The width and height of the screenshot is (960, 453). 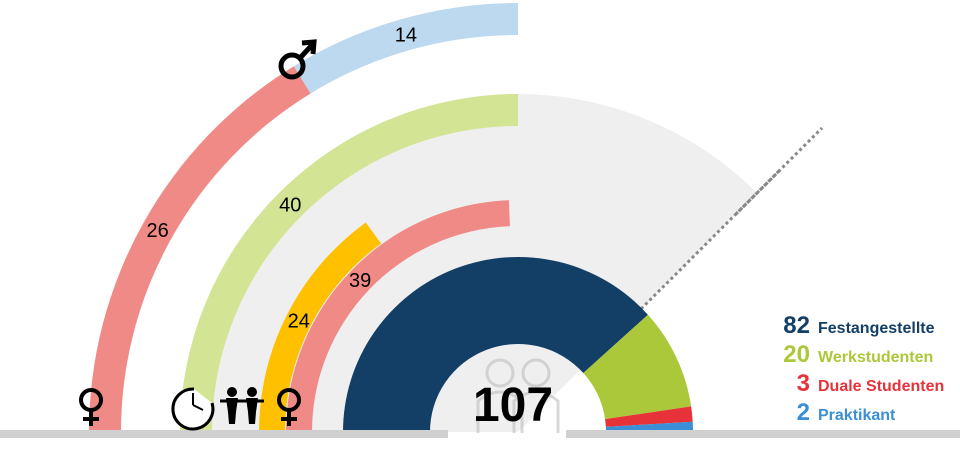 I want to click on people-icon, so click(x=518, y=395).